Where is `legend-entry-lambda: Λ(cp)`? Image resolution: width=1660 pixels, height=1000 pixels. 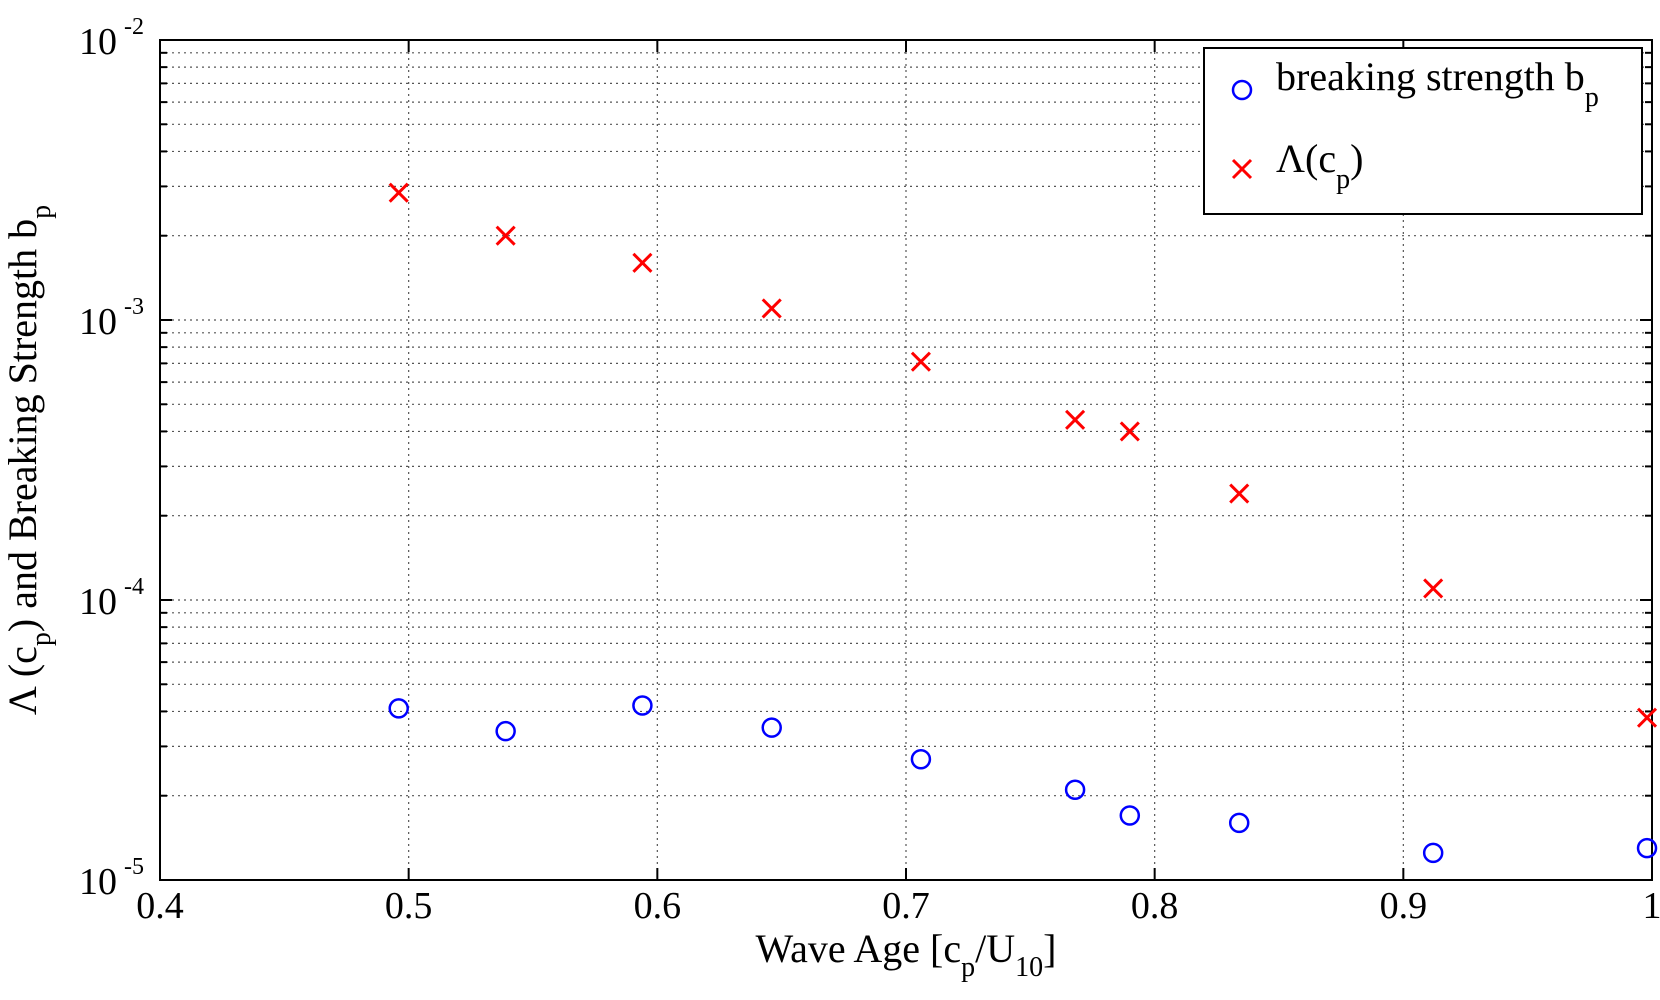
legend-entry-lambda: Λ(cp) is located at coordinates (1319, 165).